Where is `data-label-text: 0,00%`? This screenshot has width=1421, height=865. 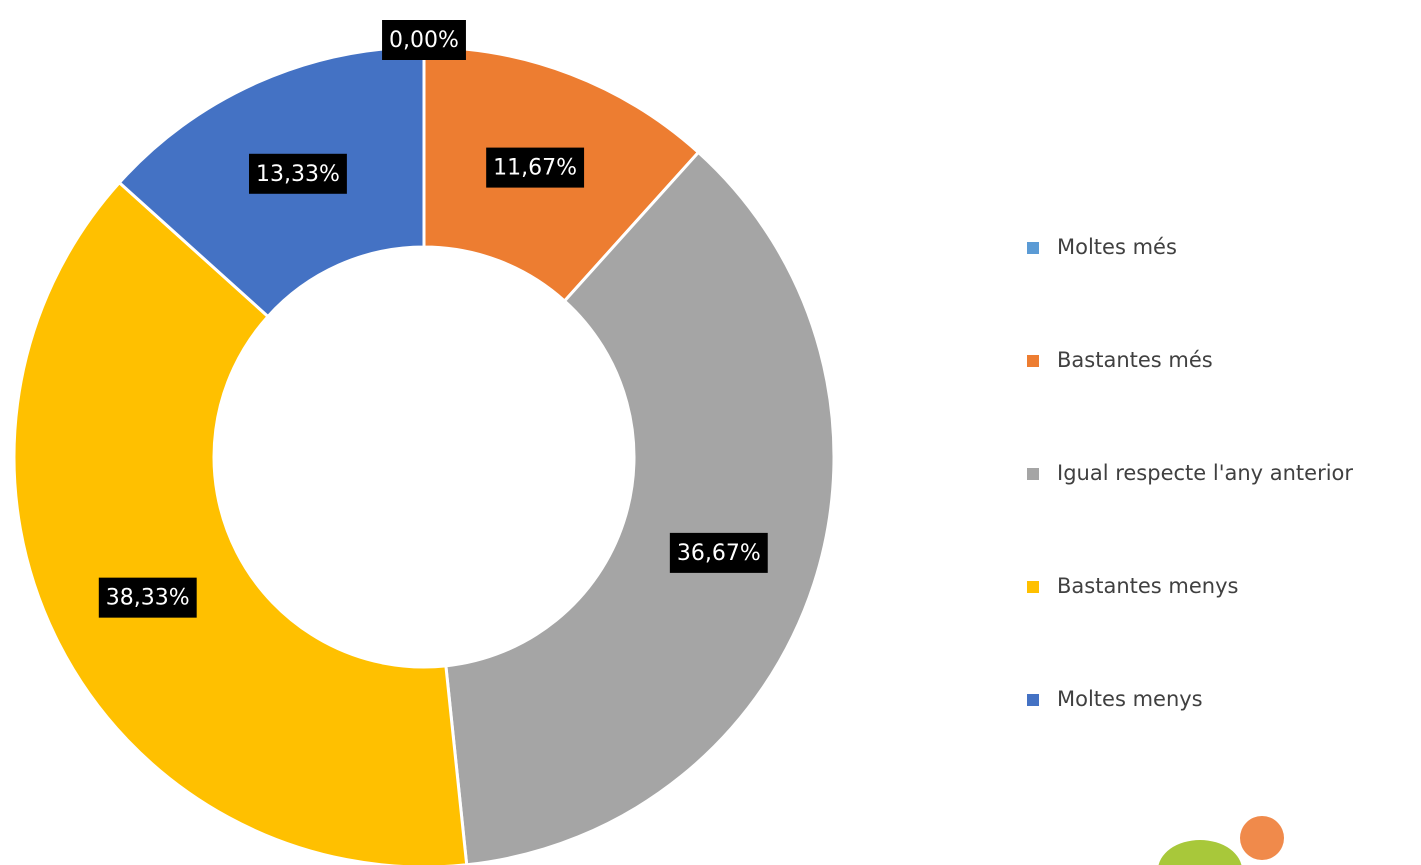 data-label-text: 0,00% is located at coordinates (424, 40).